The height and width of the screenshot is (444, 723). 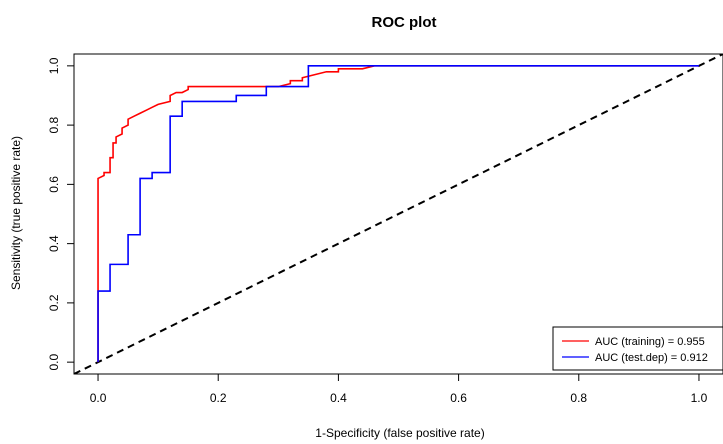 What do you see at coordinates (60, 213) in the screenshot?
I see `y-axis: 0.0 0.2 0.4 0.6 0.8 1.0` at bounding box center [60, 213].